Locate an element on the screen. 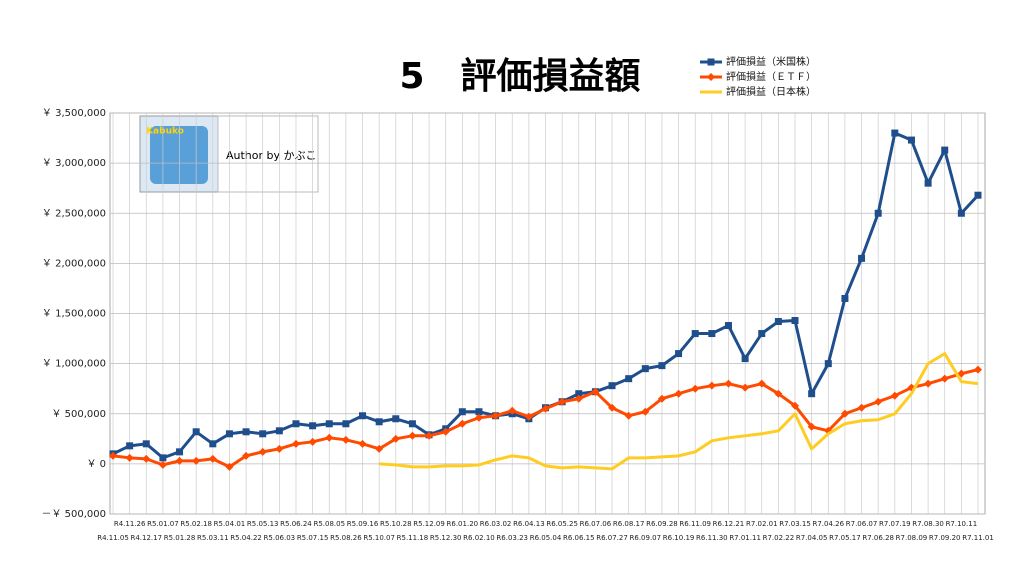  x-tick-label: R5.05.13 is located at coordinates (263, 524).